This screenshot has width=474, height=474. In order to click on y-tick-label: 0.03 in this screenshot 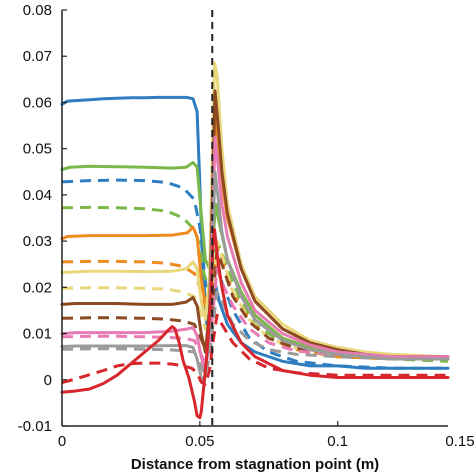, I will do `click(37, 241)`.